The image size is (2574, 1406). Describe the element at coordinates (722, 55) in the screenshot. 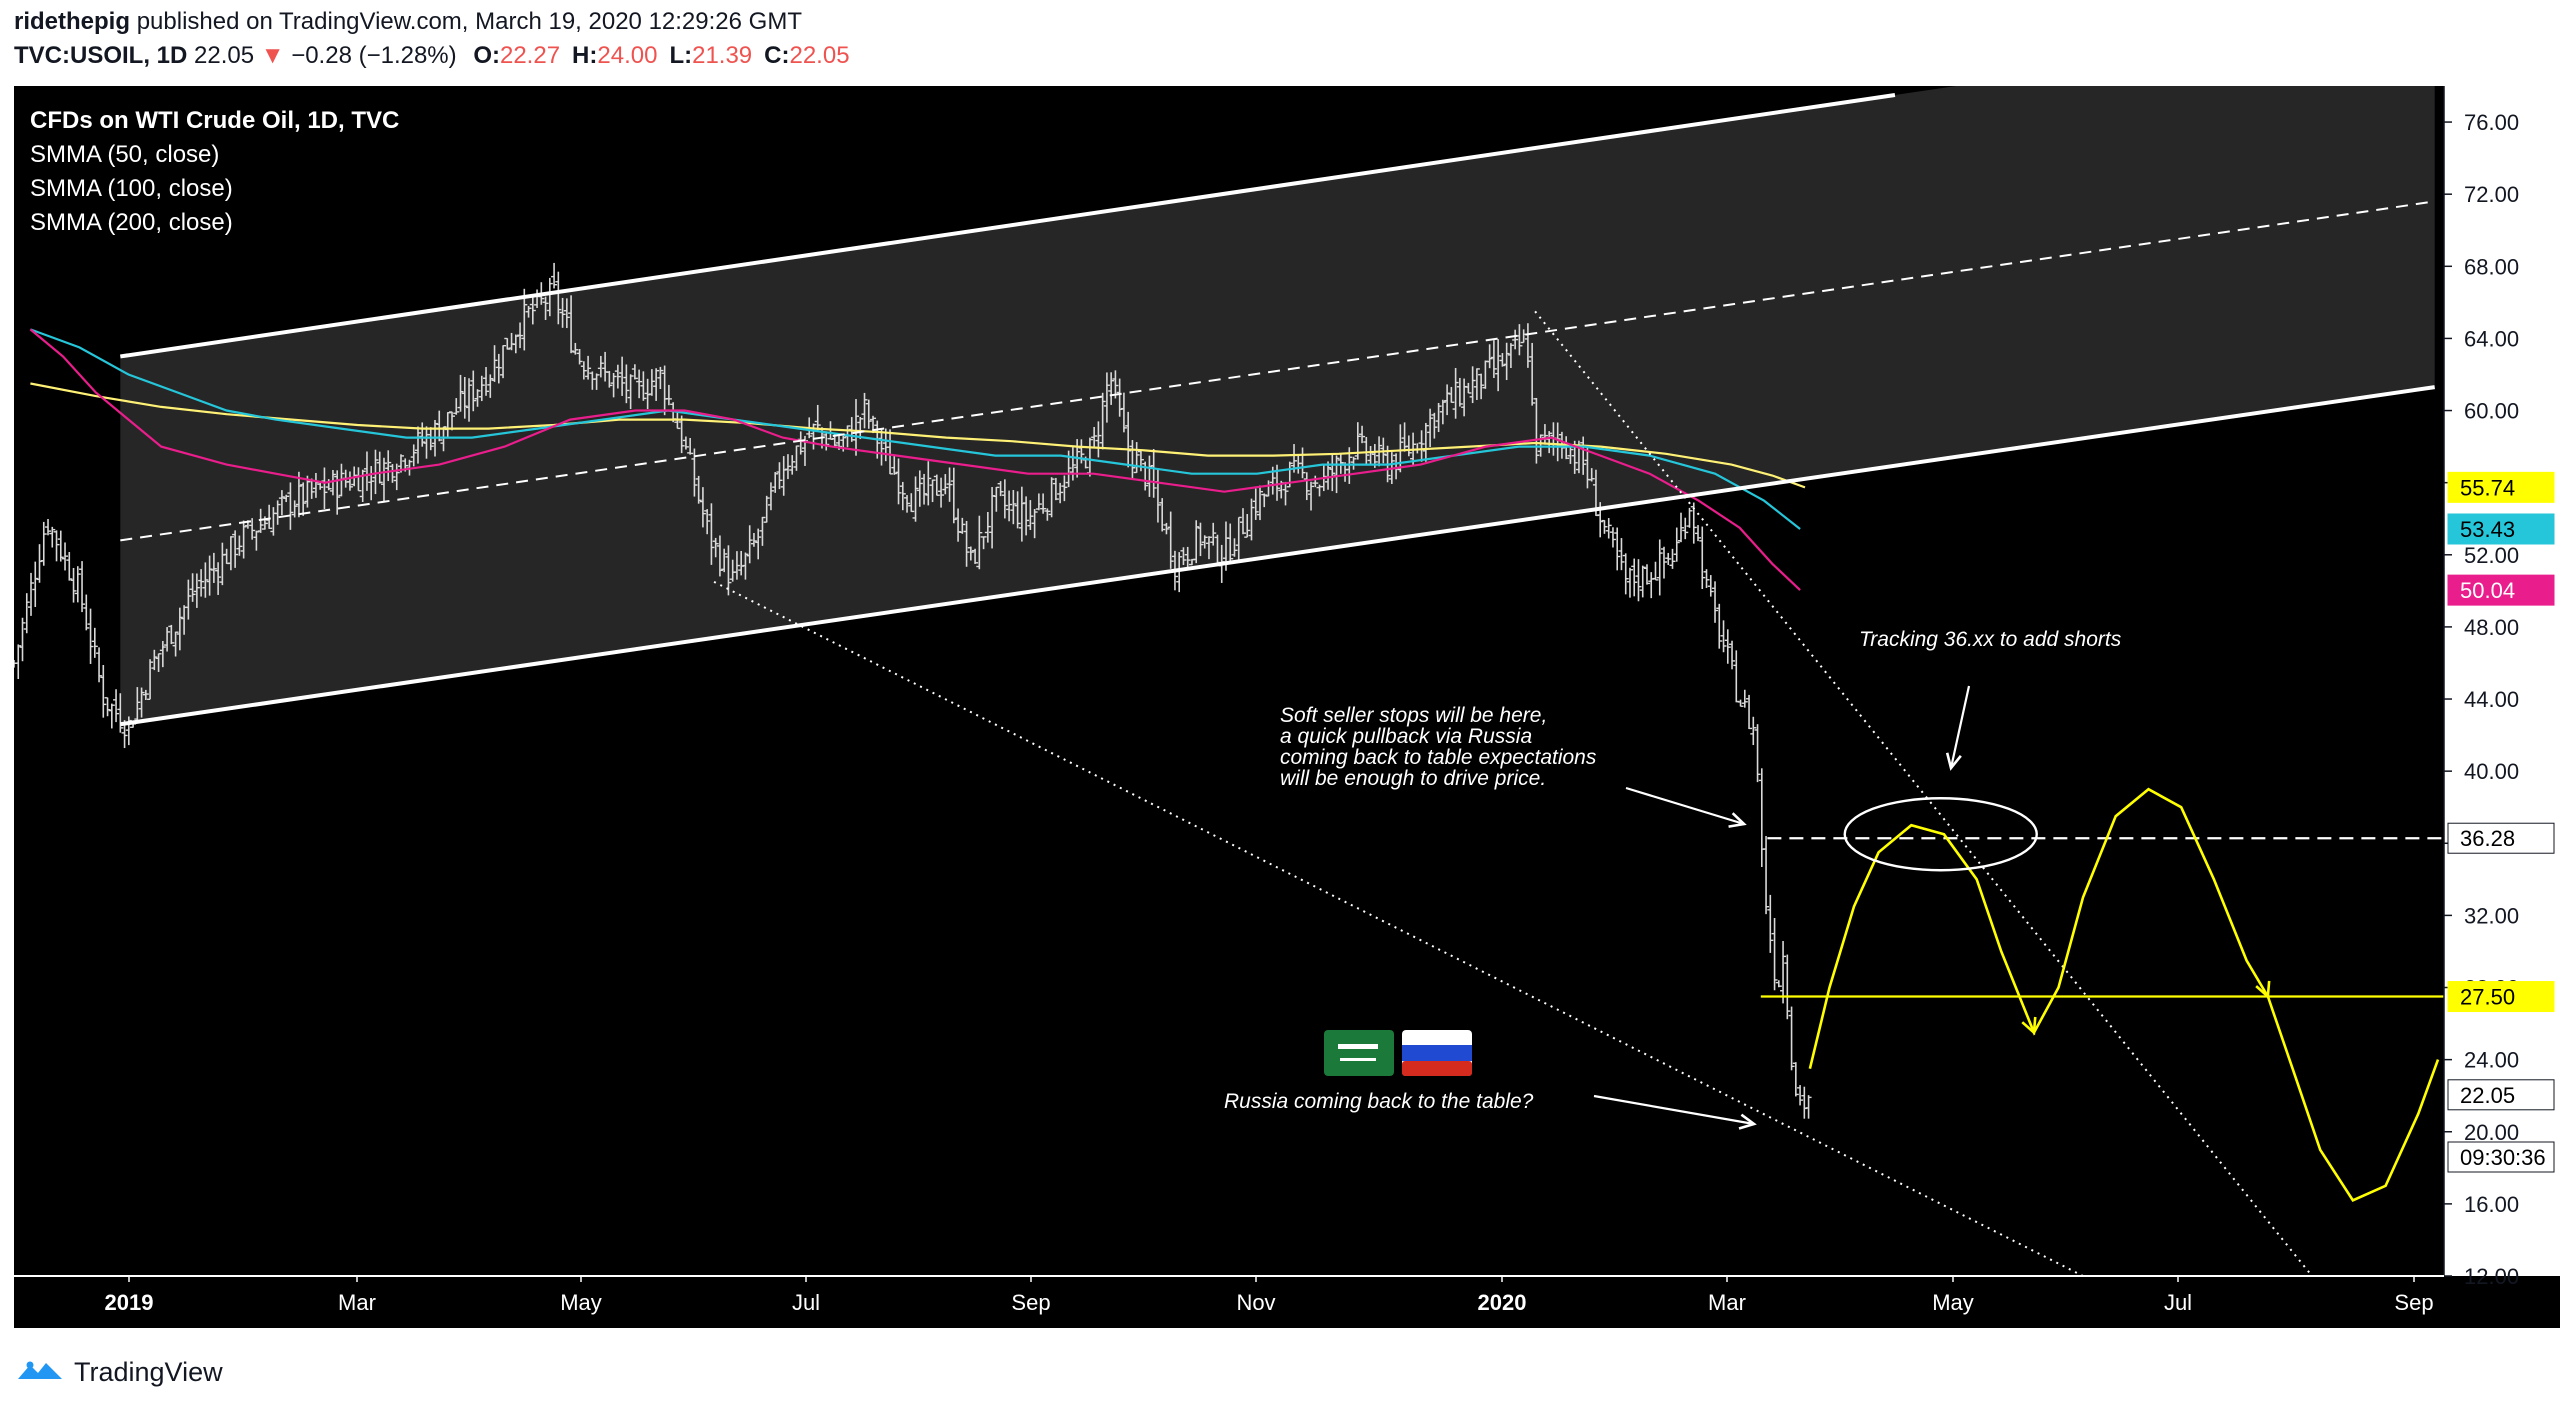

I see `ohlc-value: 21.39` at that location.